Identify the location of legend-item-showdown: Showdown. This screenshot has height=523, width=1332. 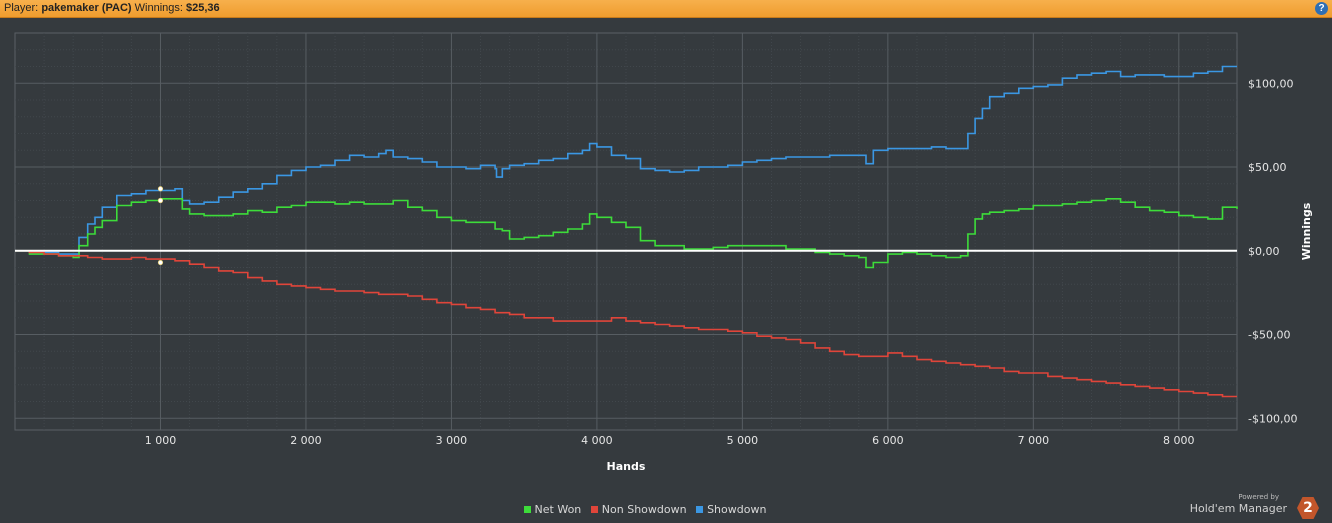
(731, 509).